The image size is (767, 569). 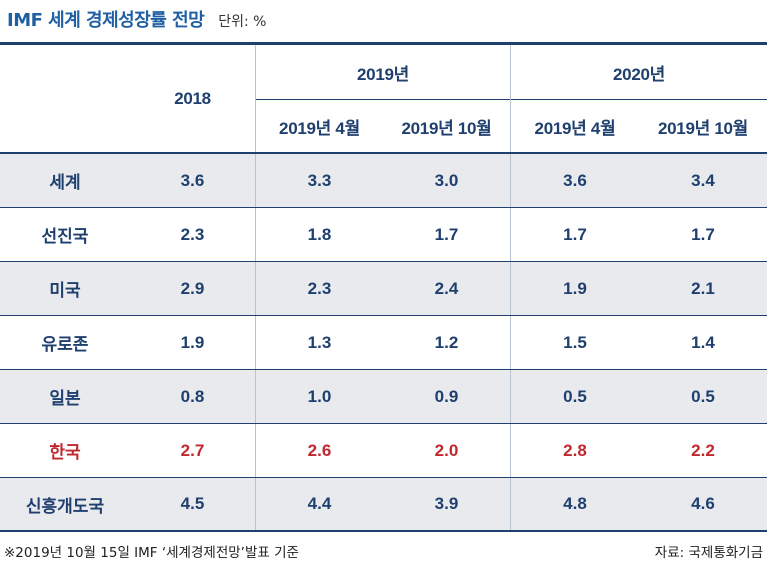 What do you see at coordinates (639, 74) in the screenshot?
I see `header-group-2020: 2020년` at bounding box center [639, 74].